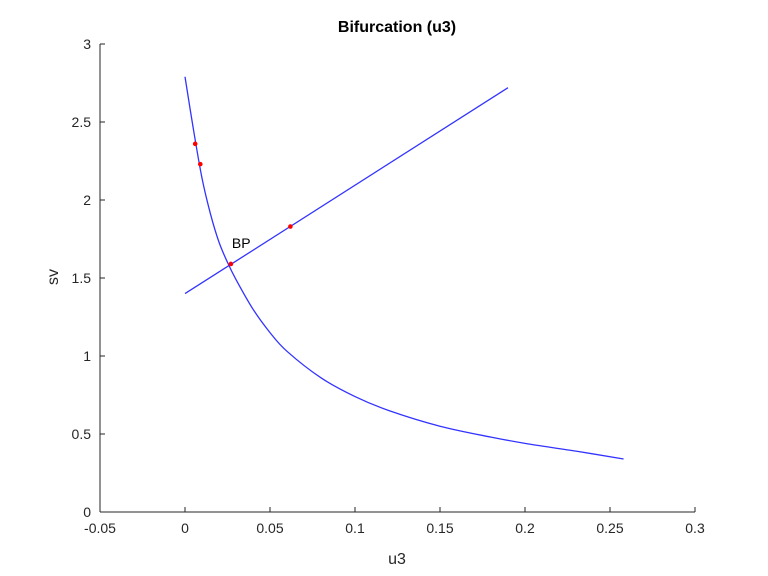 This screenshot has width=768, height=576. What do you see at coordinates (241, 243) in the screenshot?
I see `bp-annotation-label: BP` at bounding box center [241, 243].